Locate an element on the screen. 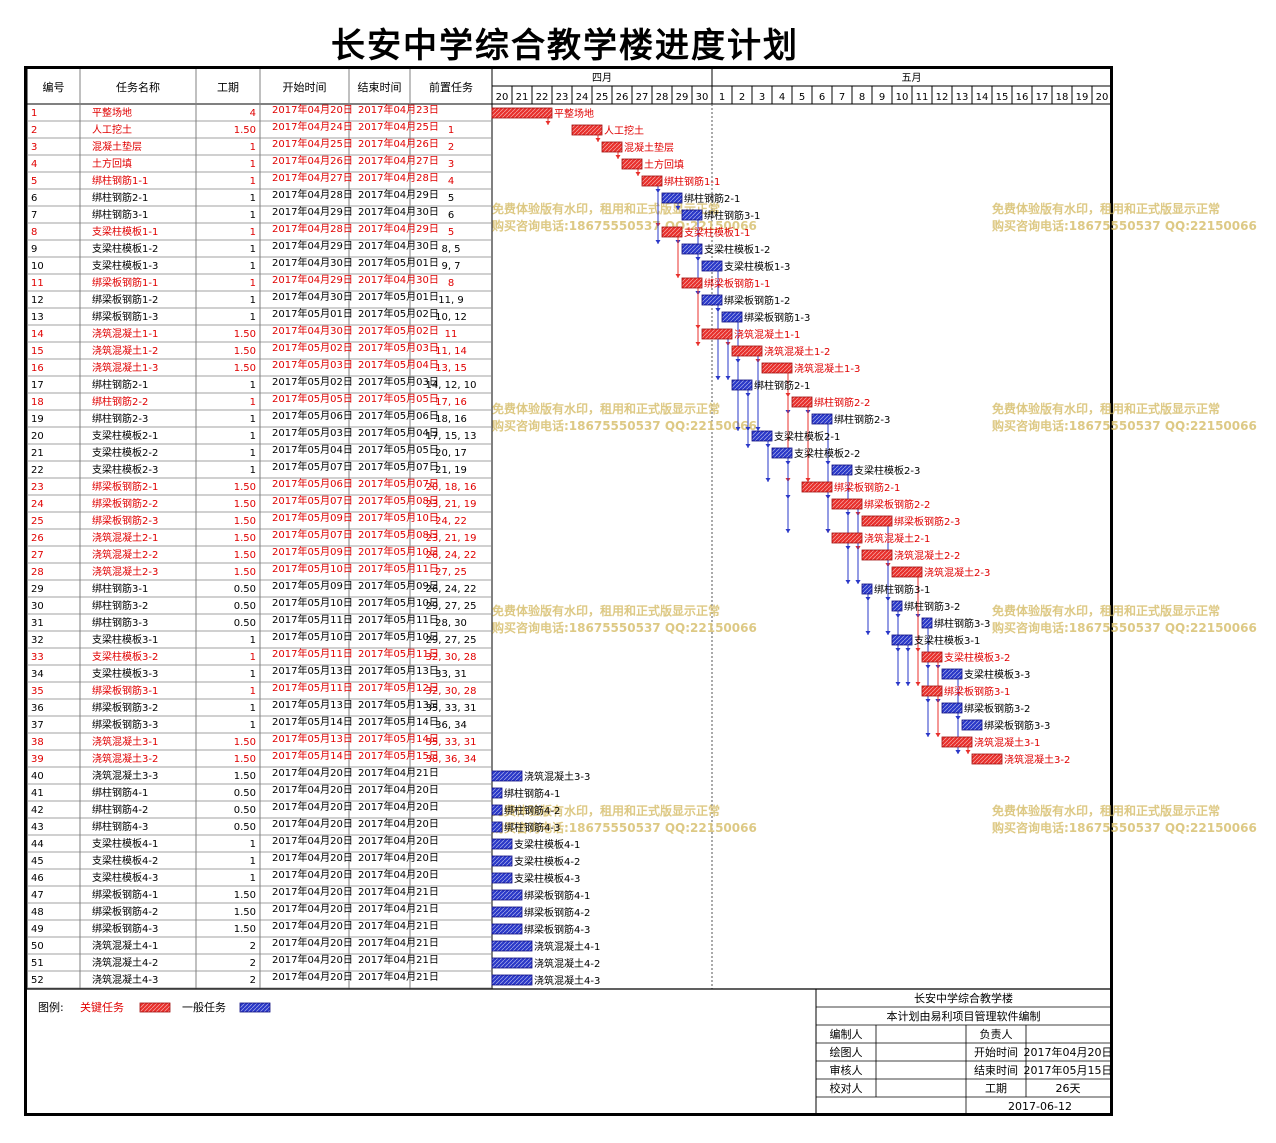  task-id: 23 is located at coordinates (37, 487).